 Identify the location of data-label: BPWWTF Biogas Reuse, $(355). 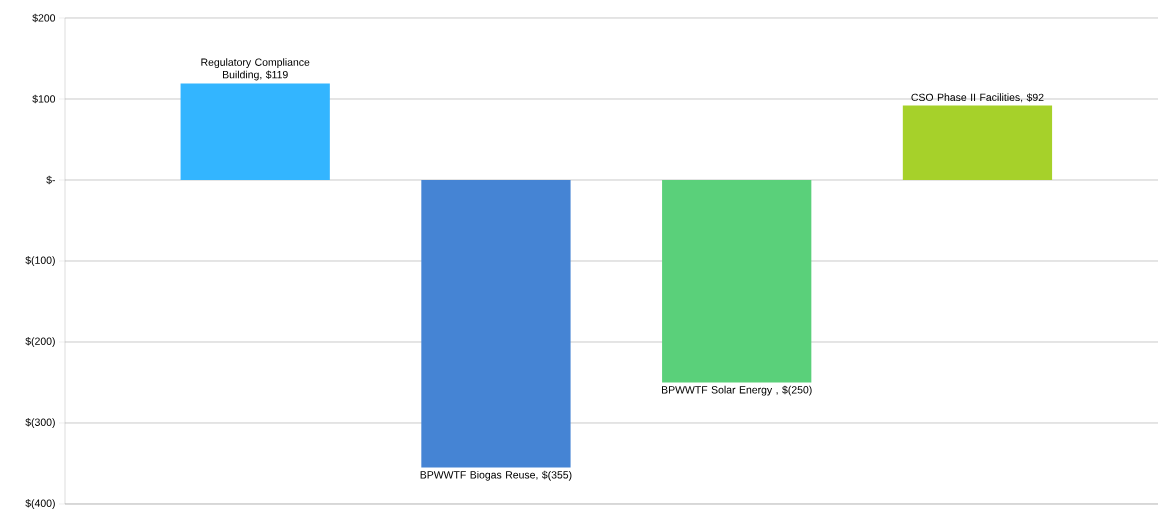
(496, 475).